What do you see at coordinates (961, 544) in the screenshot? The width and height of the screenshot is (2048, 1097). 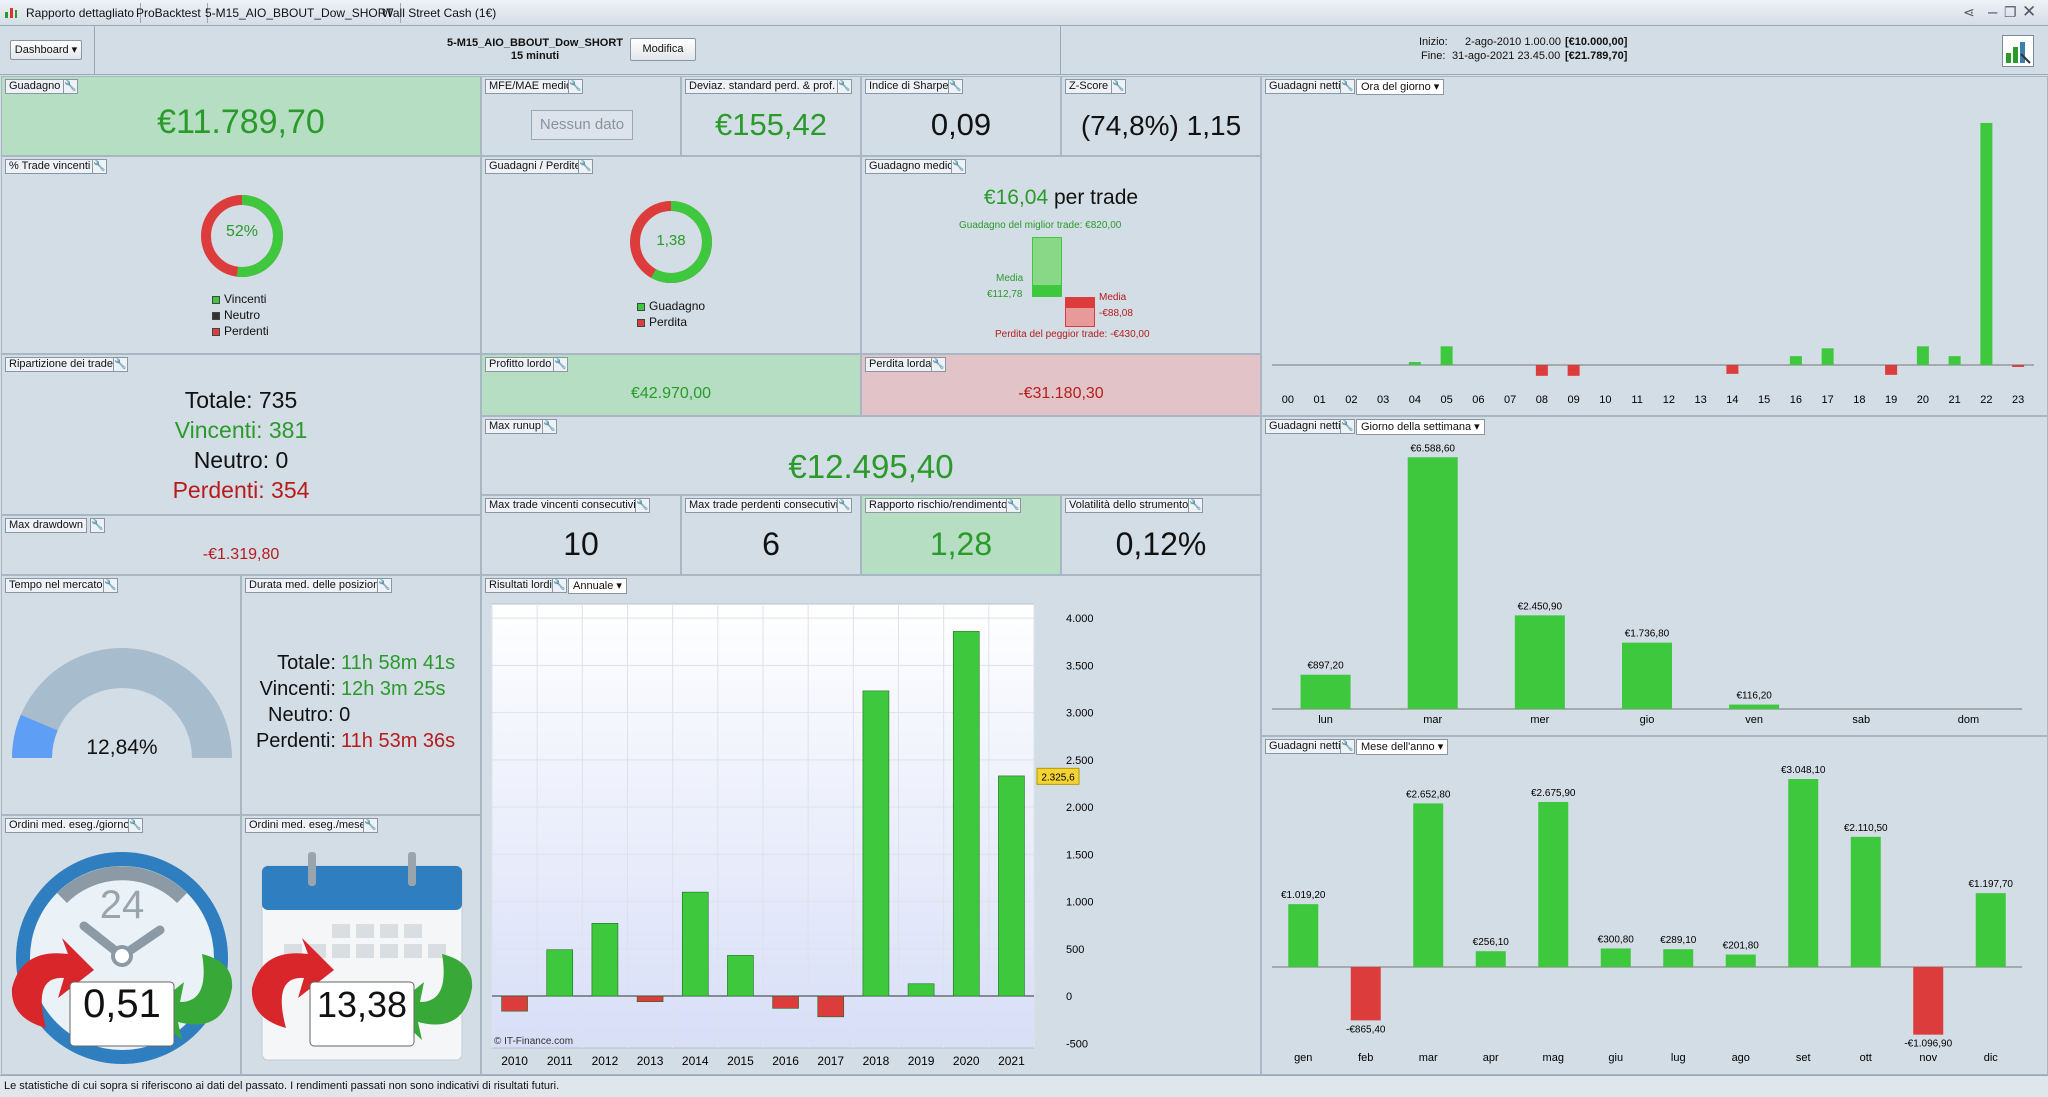 I see `risk-reward-value: 1,28` at bounding box center [961, 544].